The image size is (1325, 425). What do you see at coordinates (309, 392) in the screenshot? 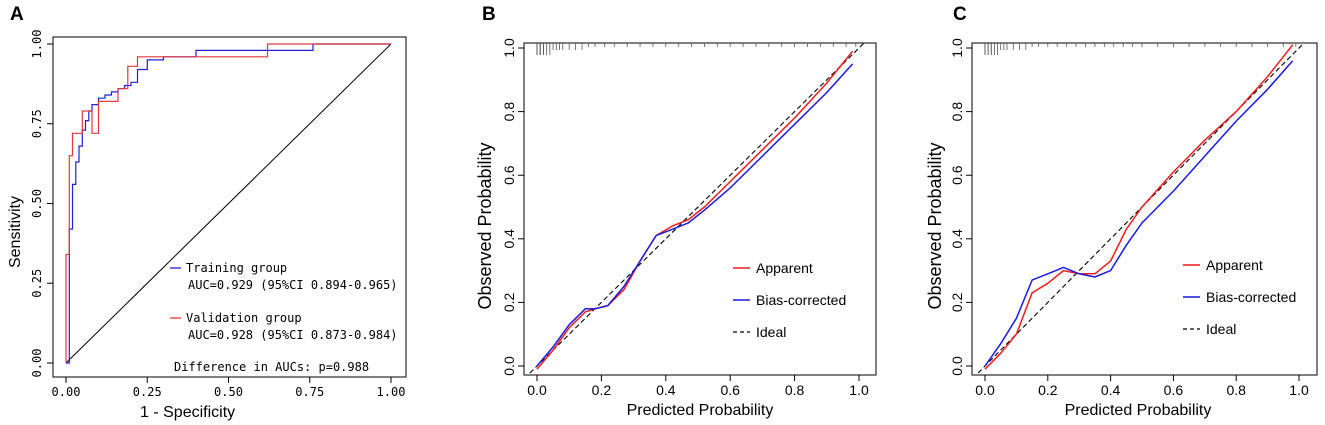
I see `roc-x-tick-label: 0.75` at bounding box center [309, 392].